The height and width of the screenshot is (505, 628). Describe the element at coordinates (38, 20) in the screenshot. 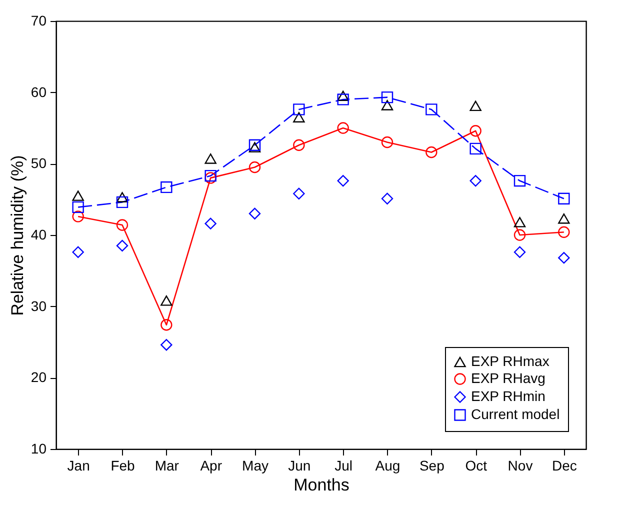

I see `y-tick-label: 70` at that location.